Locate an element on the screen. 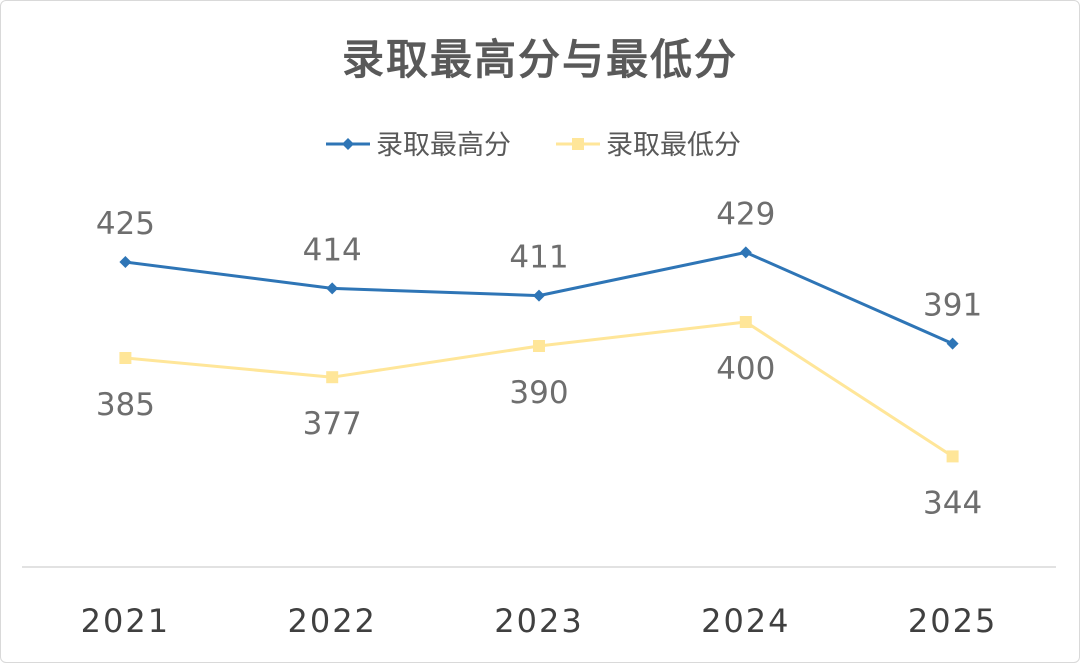 The image size is (1080, 663). series-2-point-2023 is located at coordinates (539, 346).